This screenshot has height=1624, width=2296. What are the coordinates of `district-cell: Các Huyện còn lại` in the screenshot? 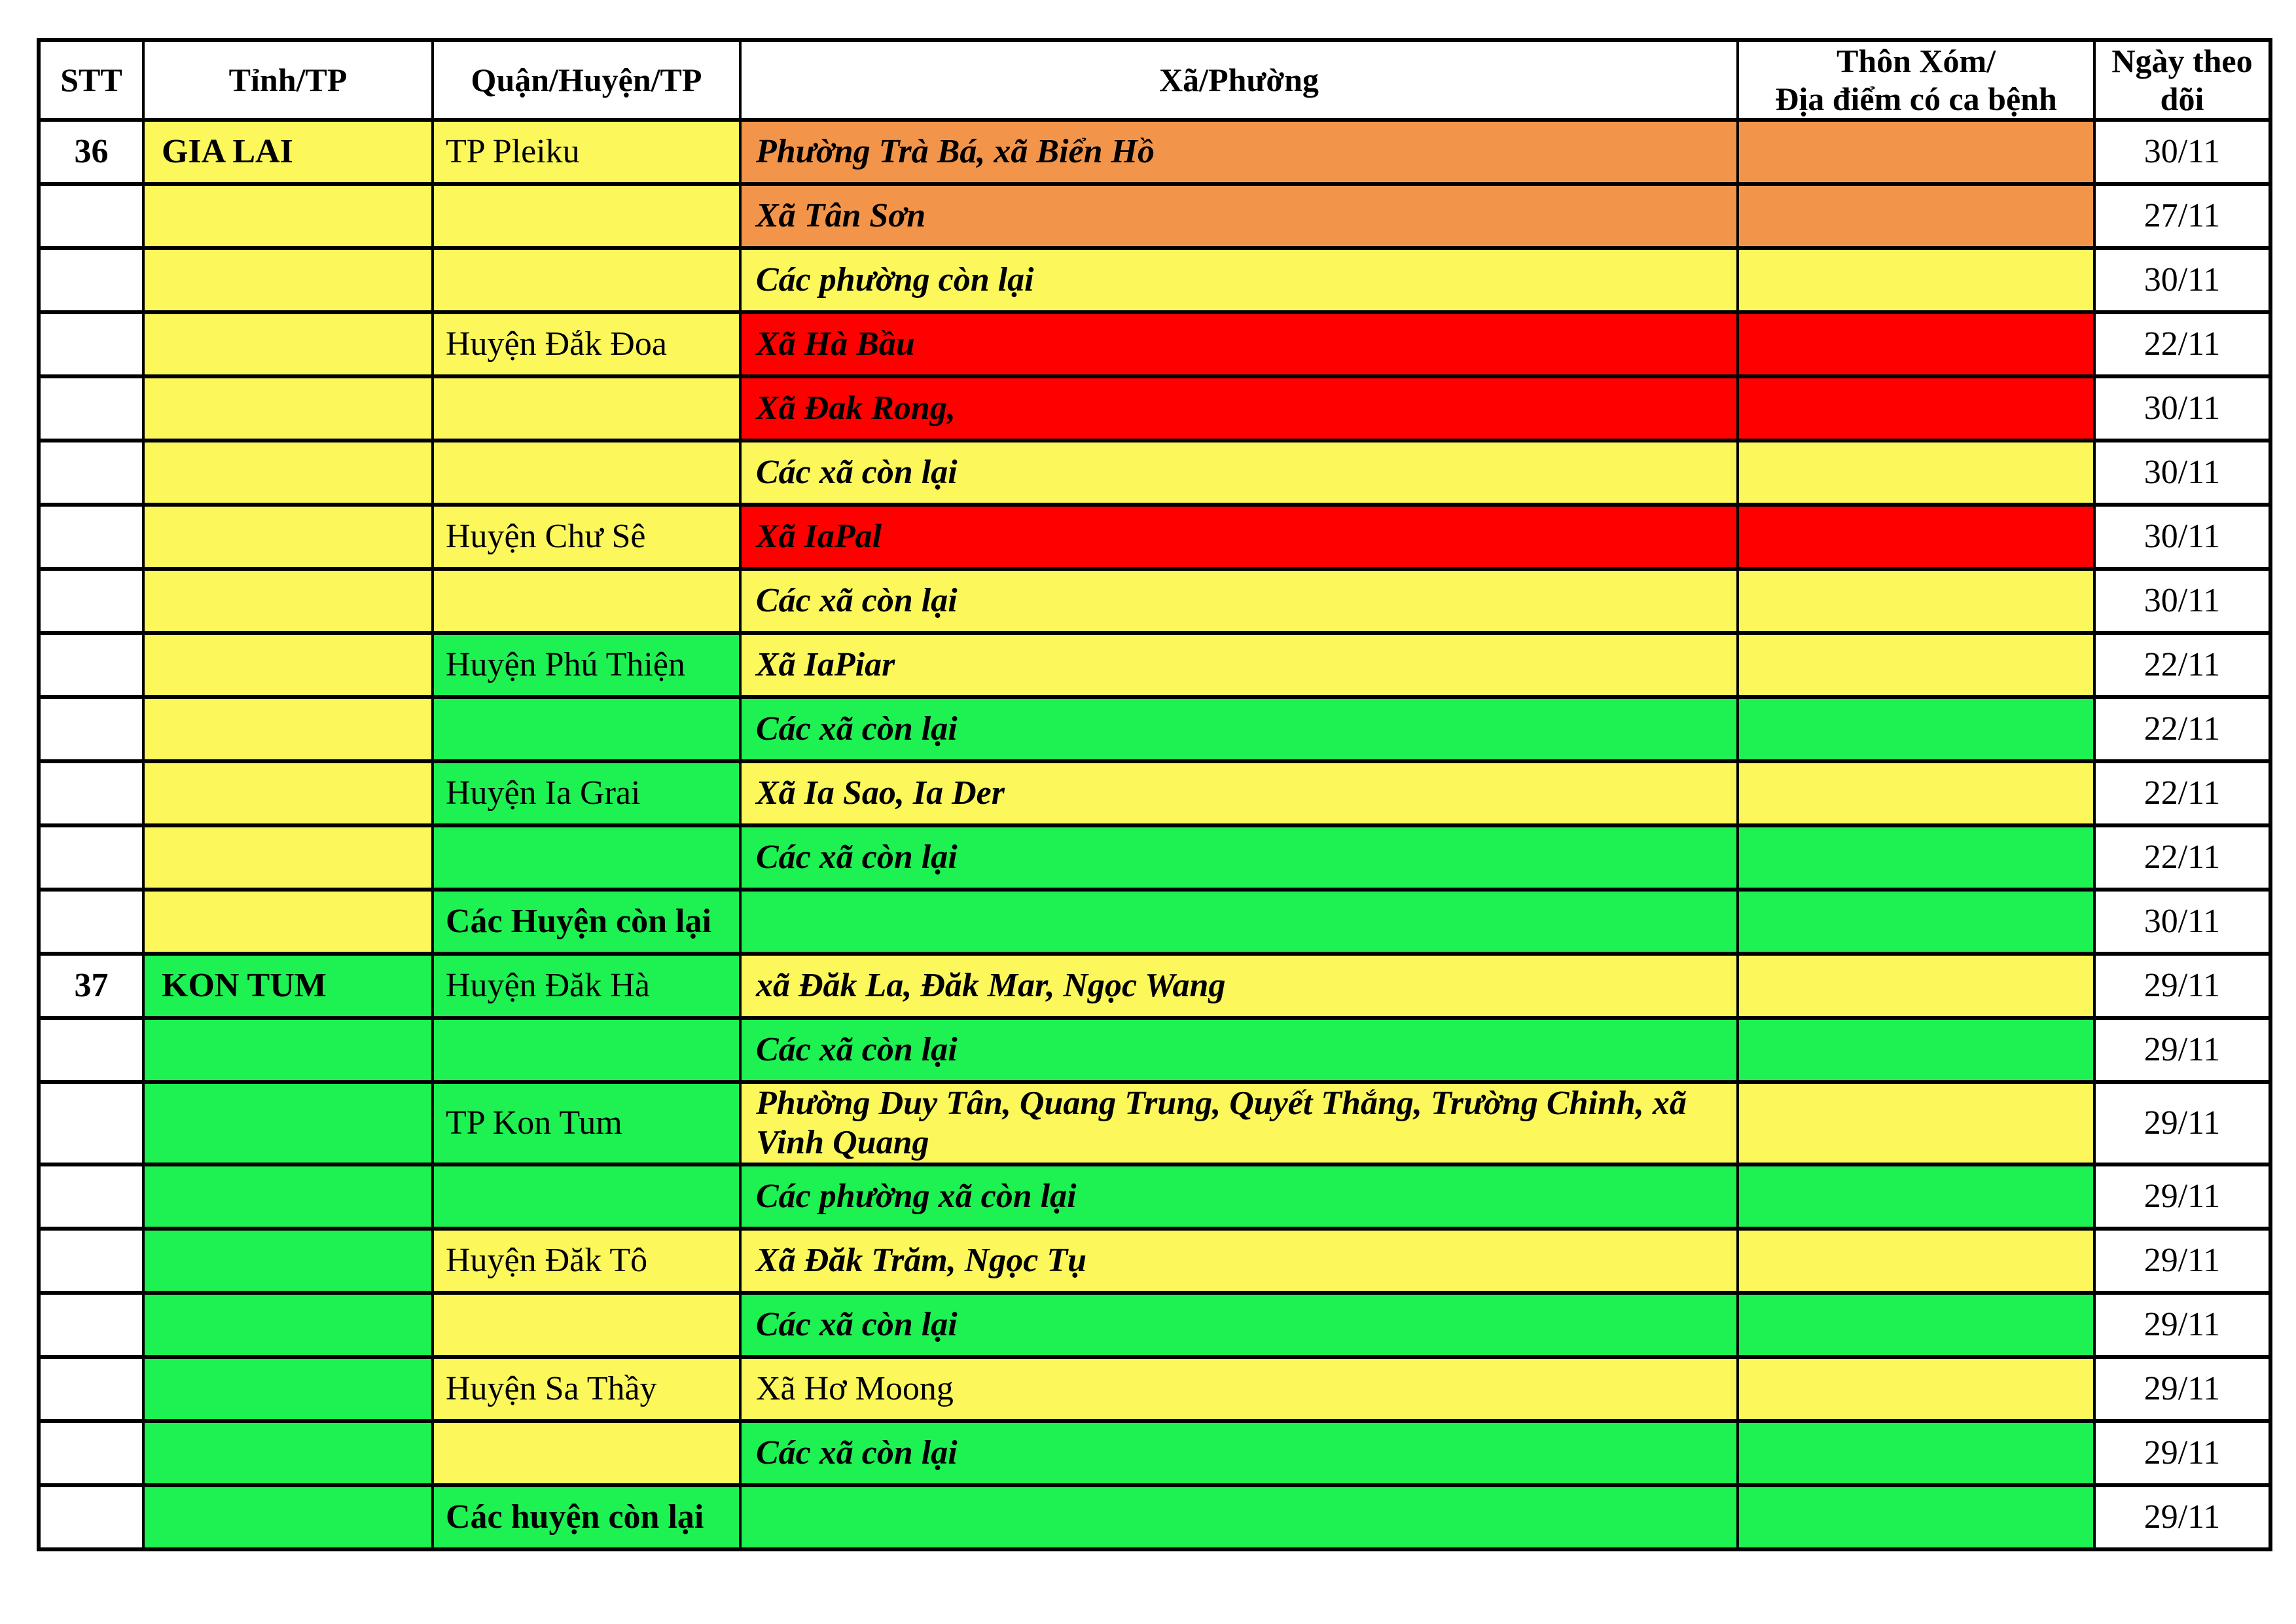 It's located at (586, 922).